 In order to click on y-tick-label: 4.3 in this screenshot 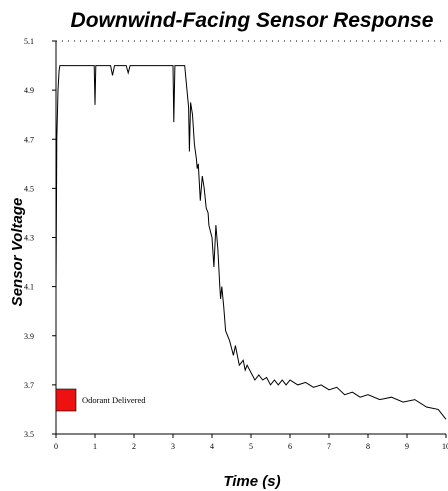, I will do `click(29, 238)`.